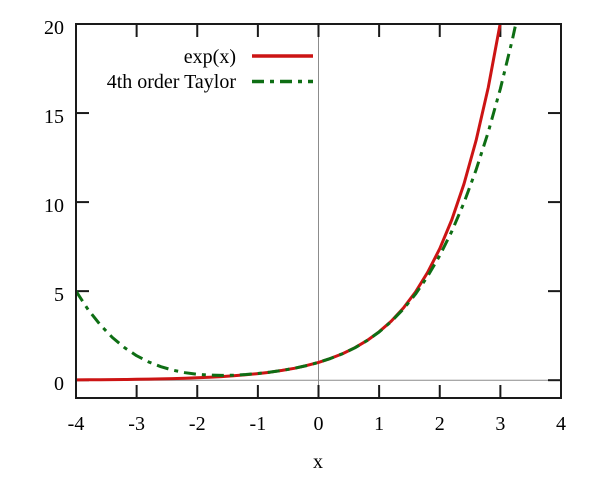 Image resolution: width=600 pixels, height=480 pixels. I want to click on x-tick-label: 3, so click(500, 424).